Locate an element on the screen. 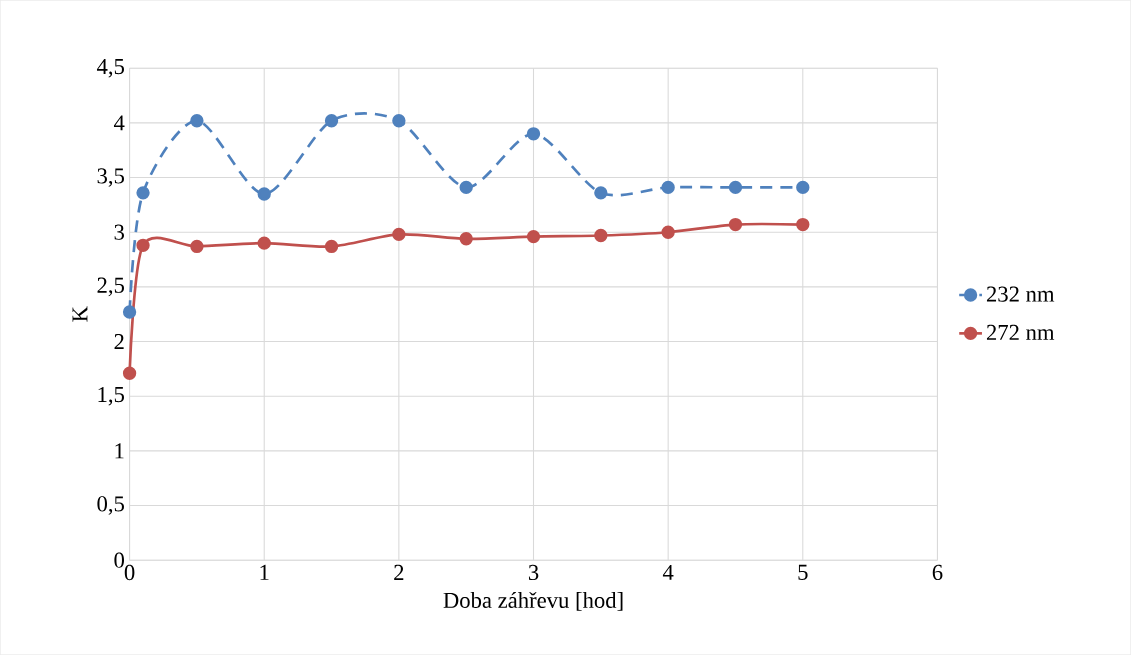  legend-label: 272 nm is located at coordinates (1020, 332).